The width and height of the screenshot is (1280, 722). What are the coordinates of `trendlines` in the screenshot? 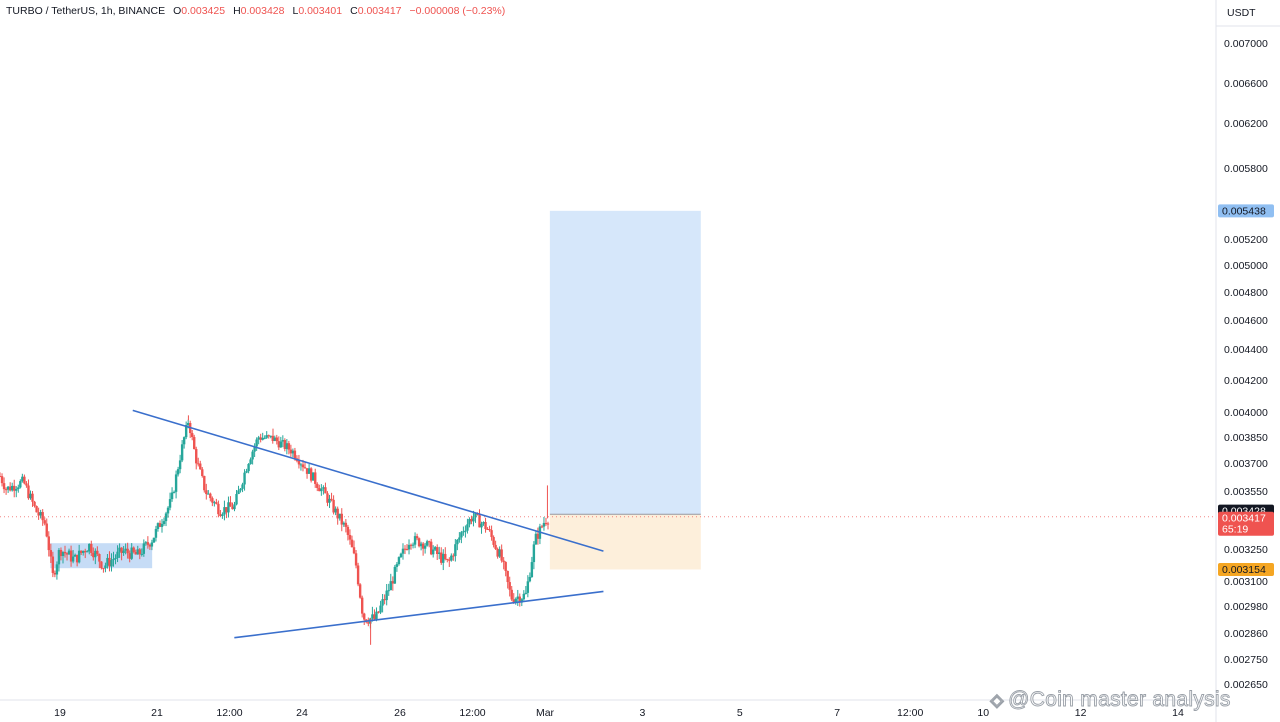 It's located at (368, 524).